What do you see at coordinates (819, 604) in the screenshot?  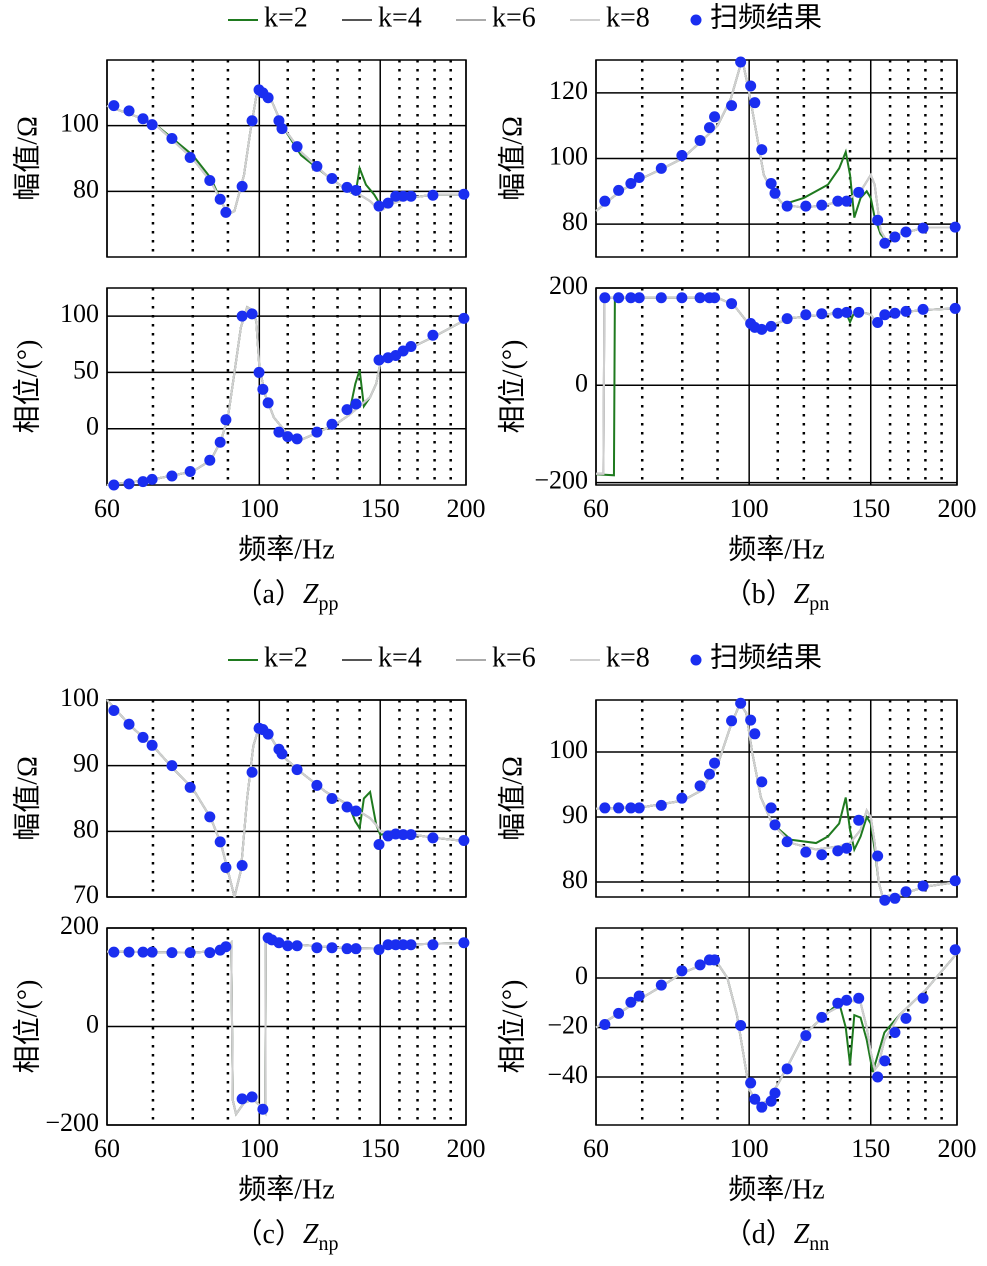 I see `caption-subscript: pn` at bounding box center [819, 604].